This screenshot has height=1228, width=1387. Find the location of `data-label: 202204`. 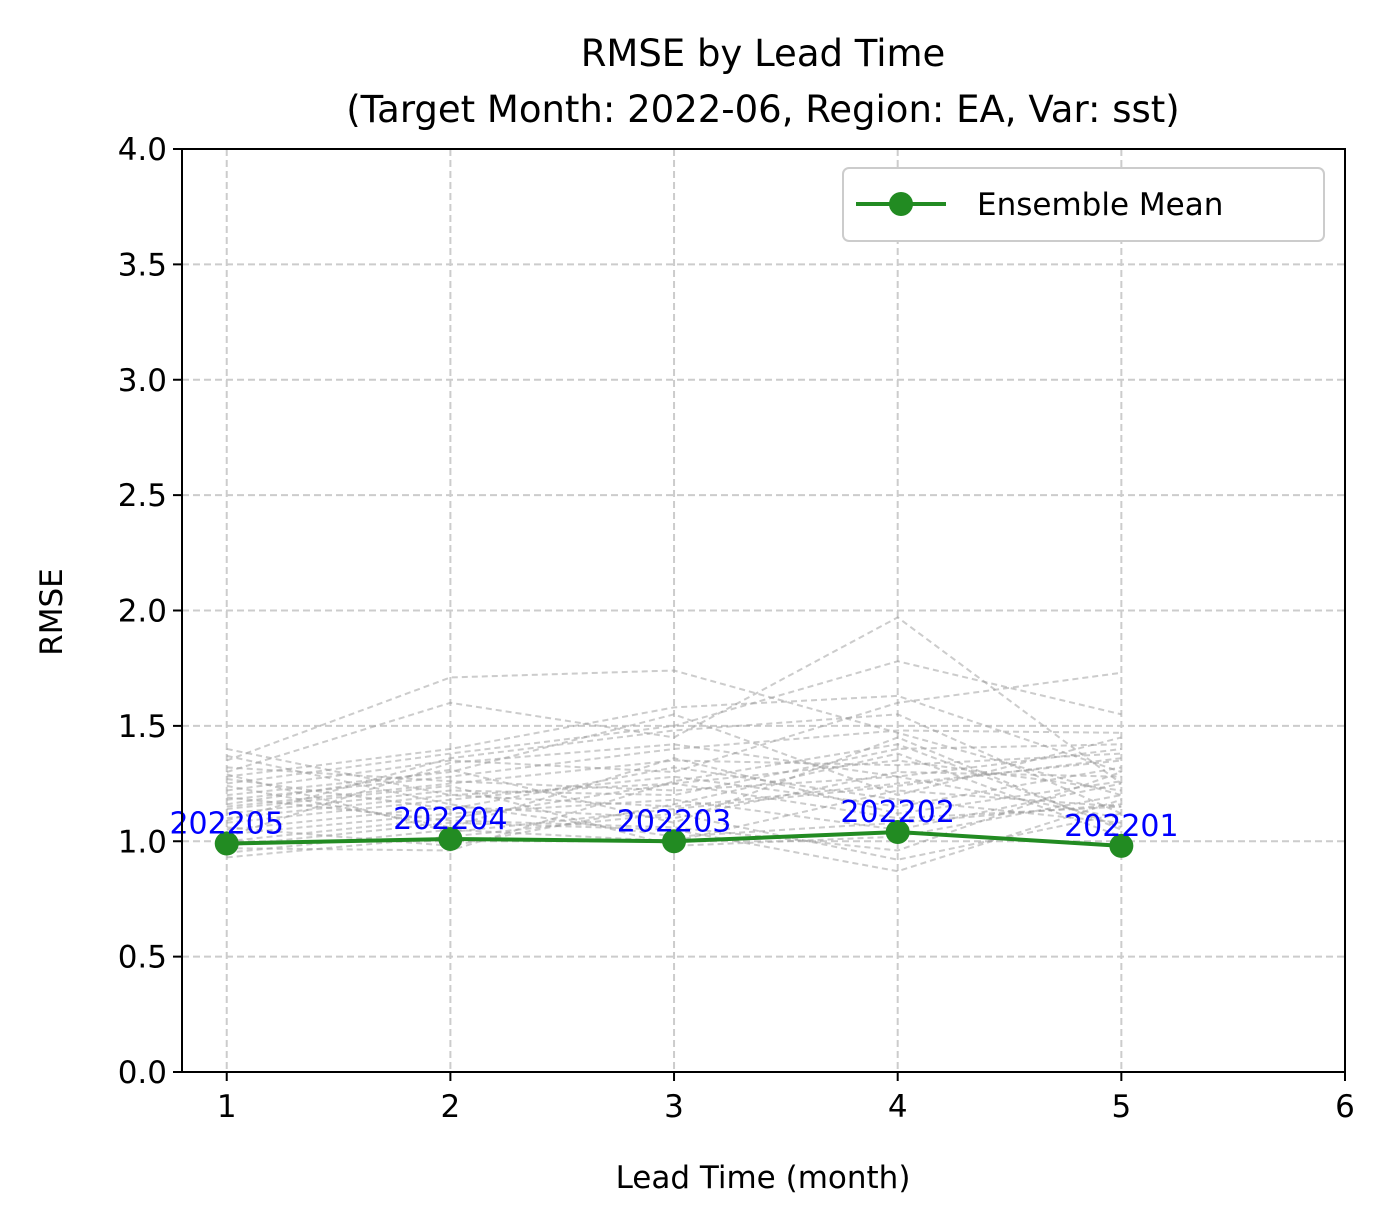

data-label: 202204 is located at coordinates (450, 819).